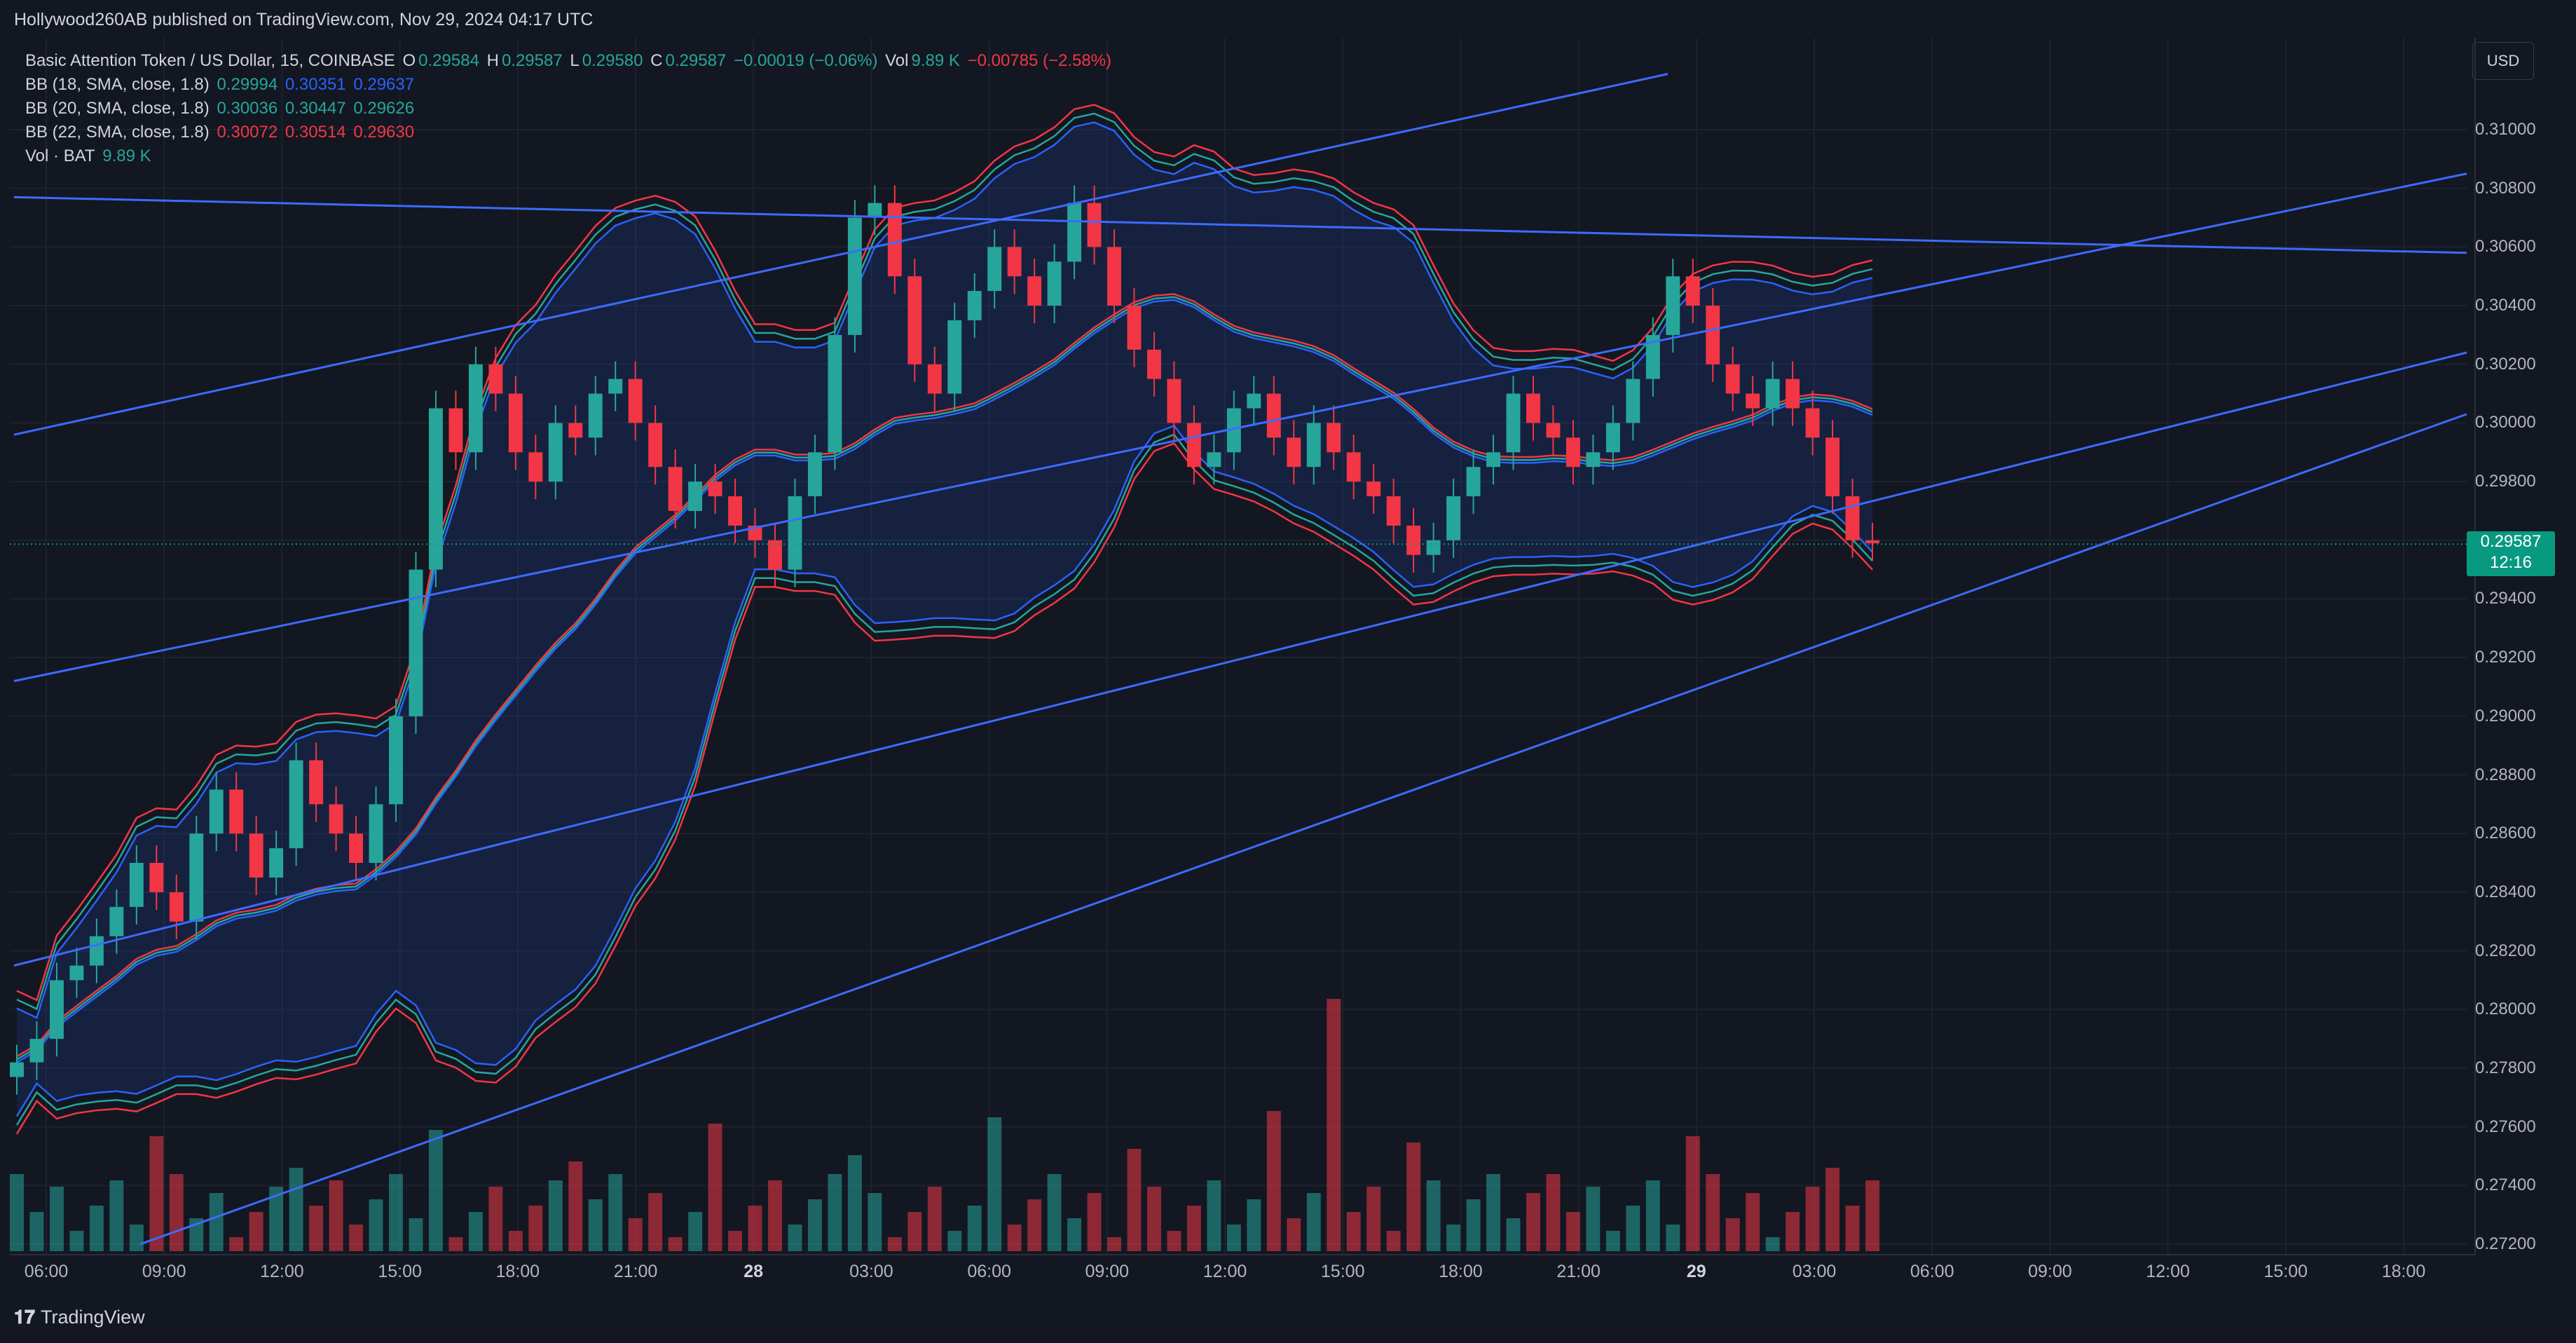  What do you see at coordinates (2505, 364) in the screenshot?
I see `price-tick-label: 0.30200` at bounding box center [2505, 364].